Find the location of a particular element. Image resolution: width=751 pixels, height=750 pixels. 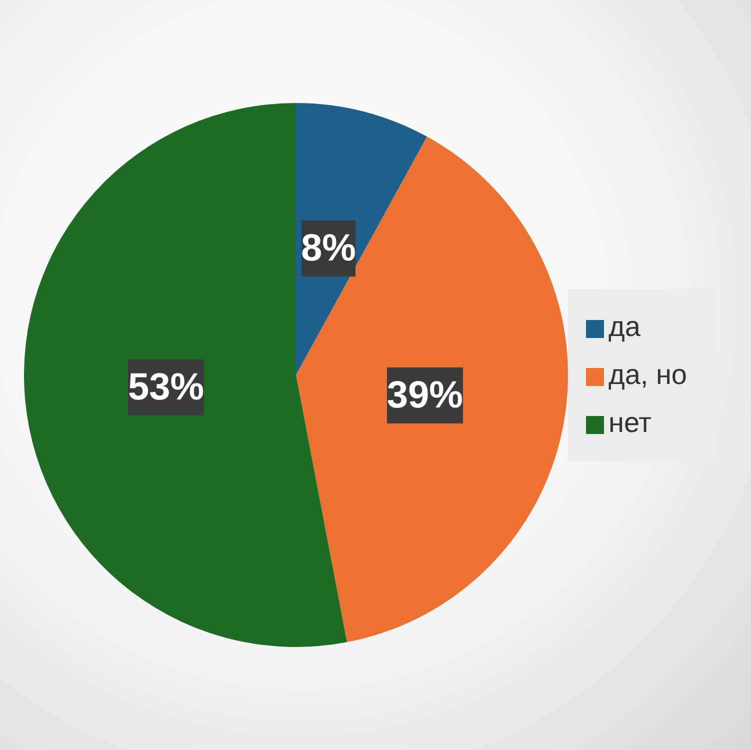

data-label: 8% is located at coordinates (328, 249).